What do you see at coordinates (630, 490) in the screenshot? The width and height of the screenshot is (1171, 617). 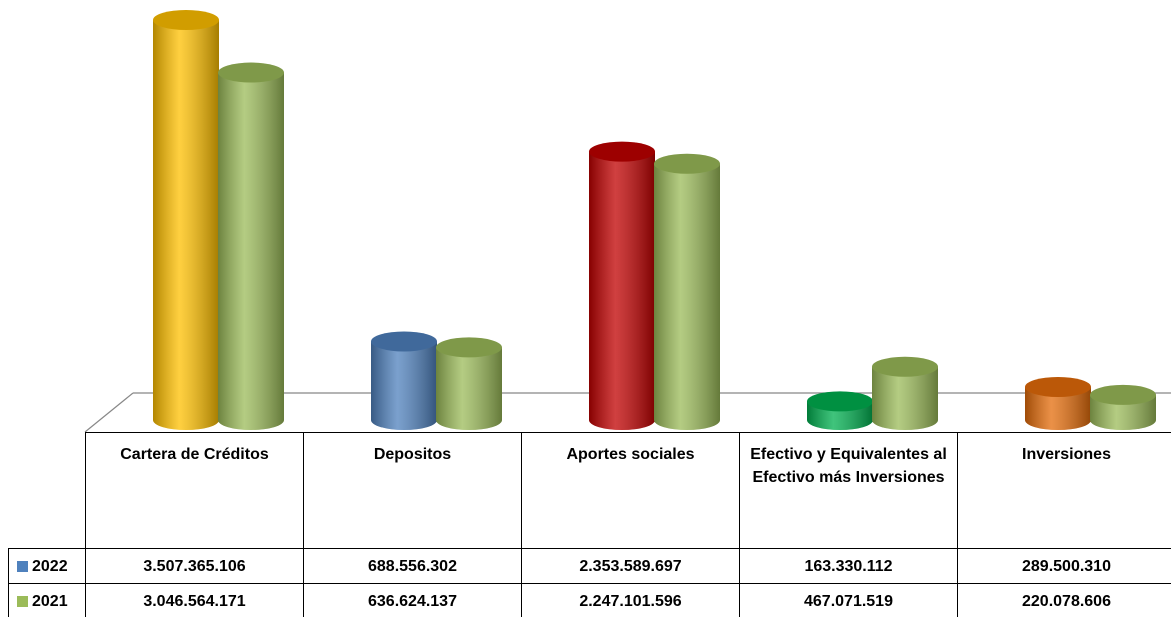 I see `category-label: Aportes sociales` at bounding box center [630, 490].